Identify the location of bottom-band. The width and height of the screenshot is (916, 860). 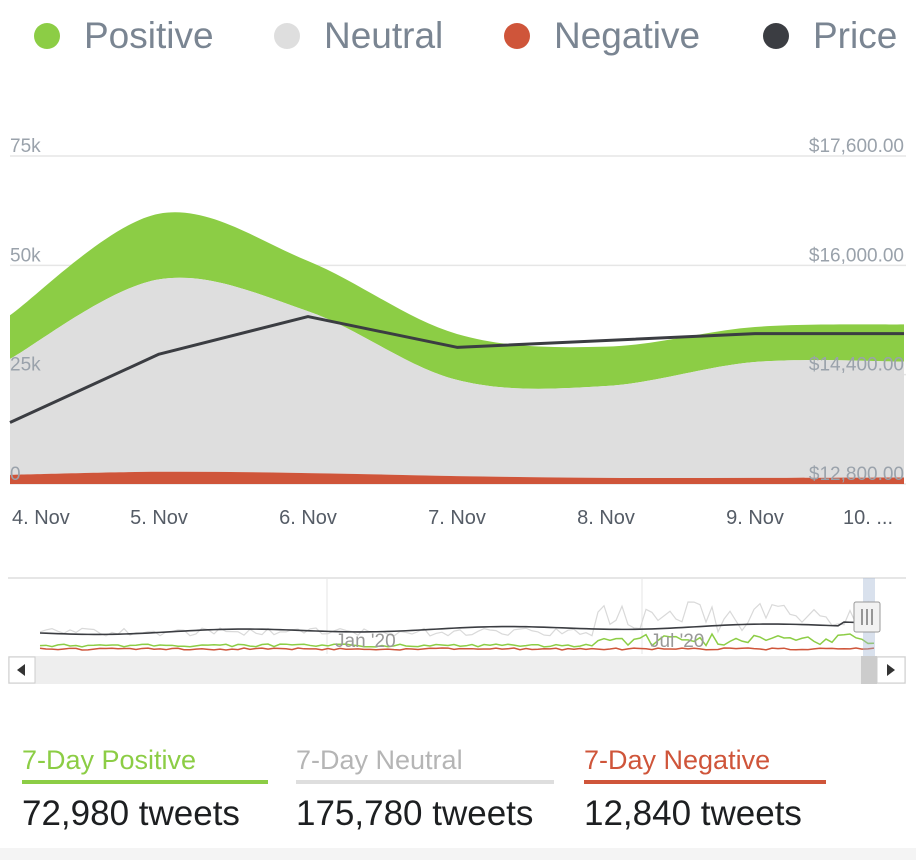
(458, 854).